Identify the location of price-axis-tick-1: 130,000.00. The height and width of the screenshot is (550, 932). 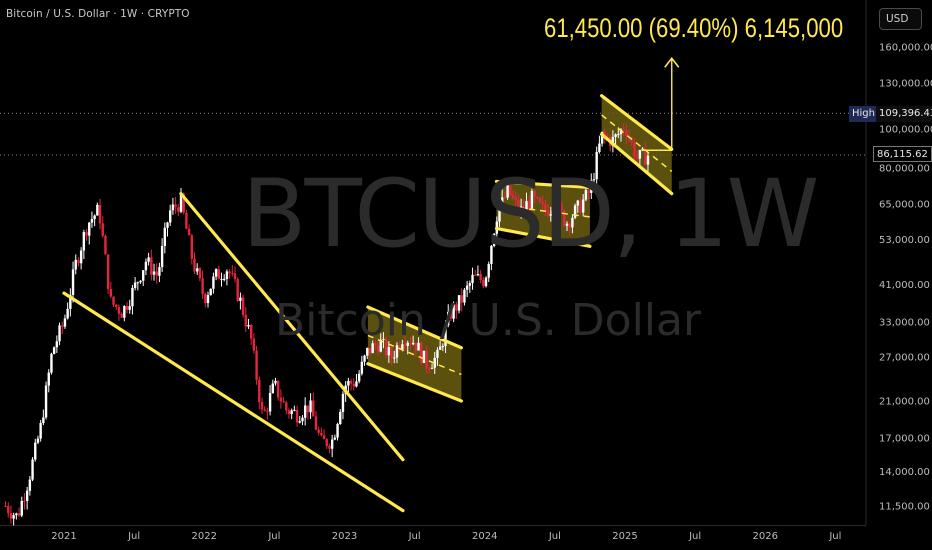
(905, 84).